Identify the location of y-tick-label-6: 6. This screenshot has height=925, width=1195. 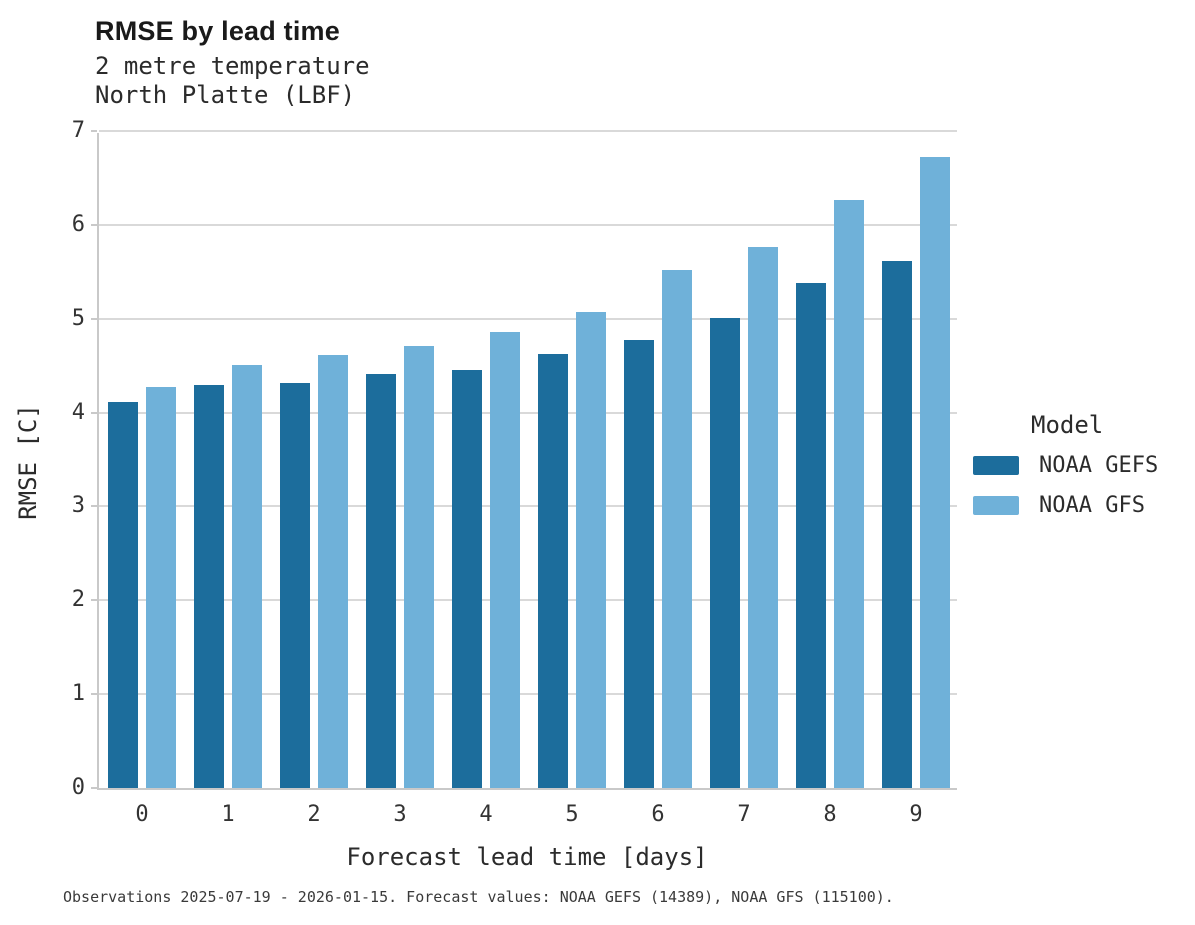
(78, 224).